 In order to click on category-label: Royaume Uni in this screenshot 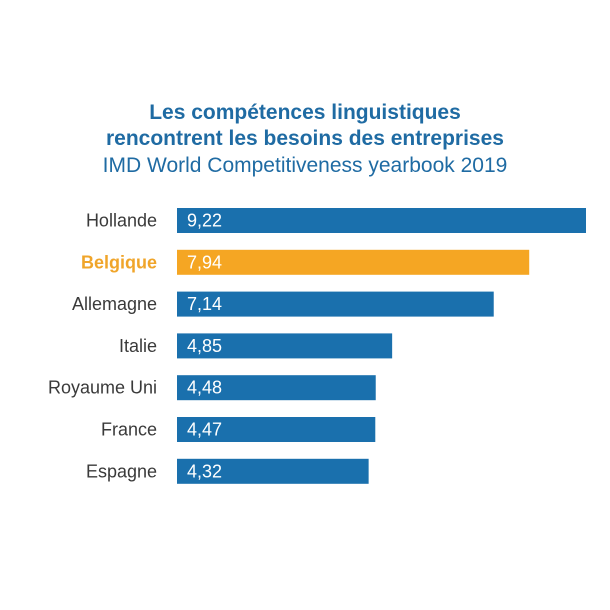, I will do `click(102, 388)`.